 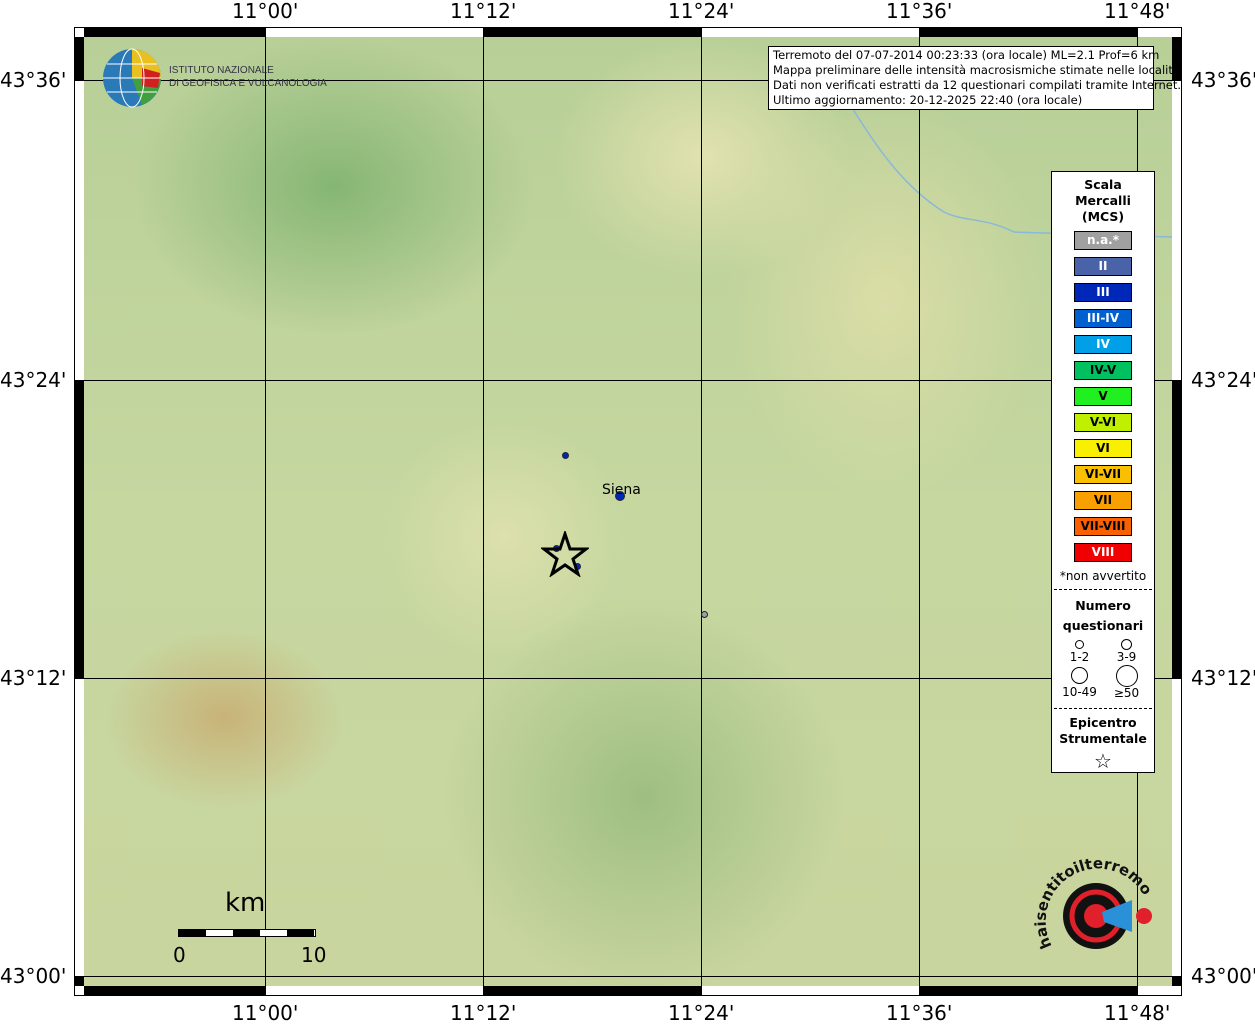 I want to click on legend-swatch: V, so click(x=1103, y=396).